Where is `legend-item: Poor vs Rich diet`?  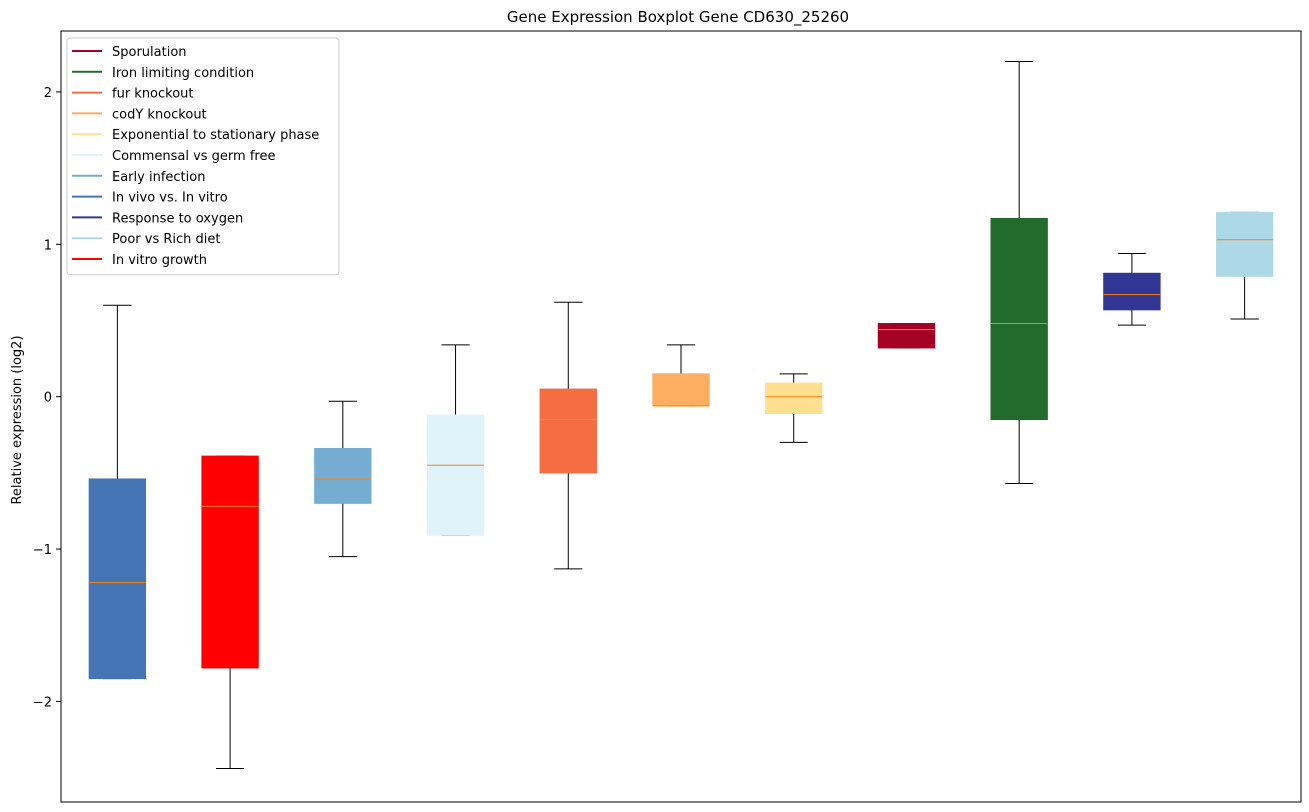
legend-item: Poor vs Rich diet is located at coordinates (146, 239).